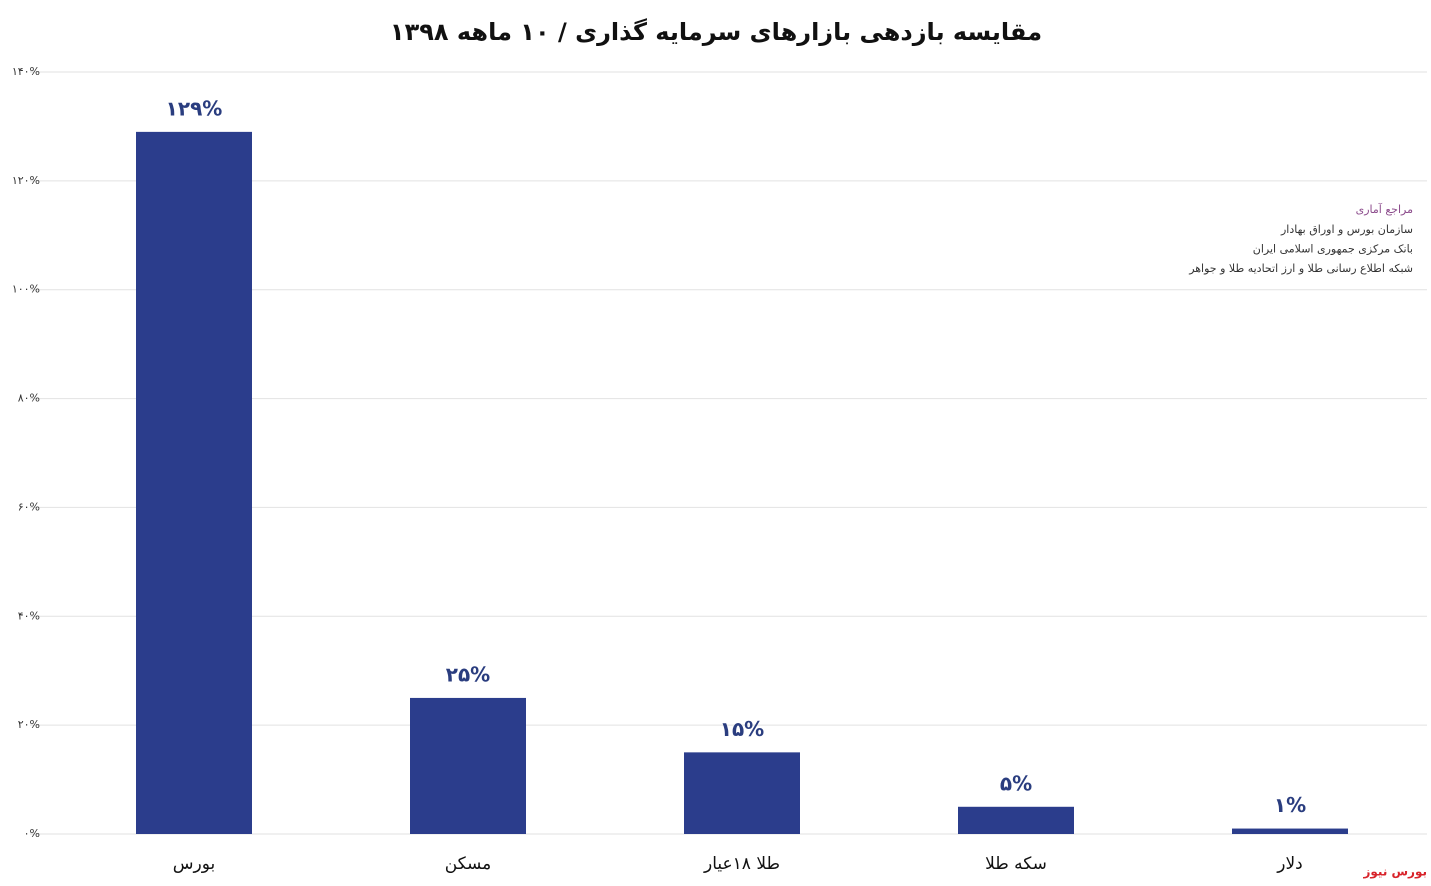 Image resolution: width=1431 pixels, height=886 pixels. I want to click on x-tick-label: بورس, so click(194, 864).